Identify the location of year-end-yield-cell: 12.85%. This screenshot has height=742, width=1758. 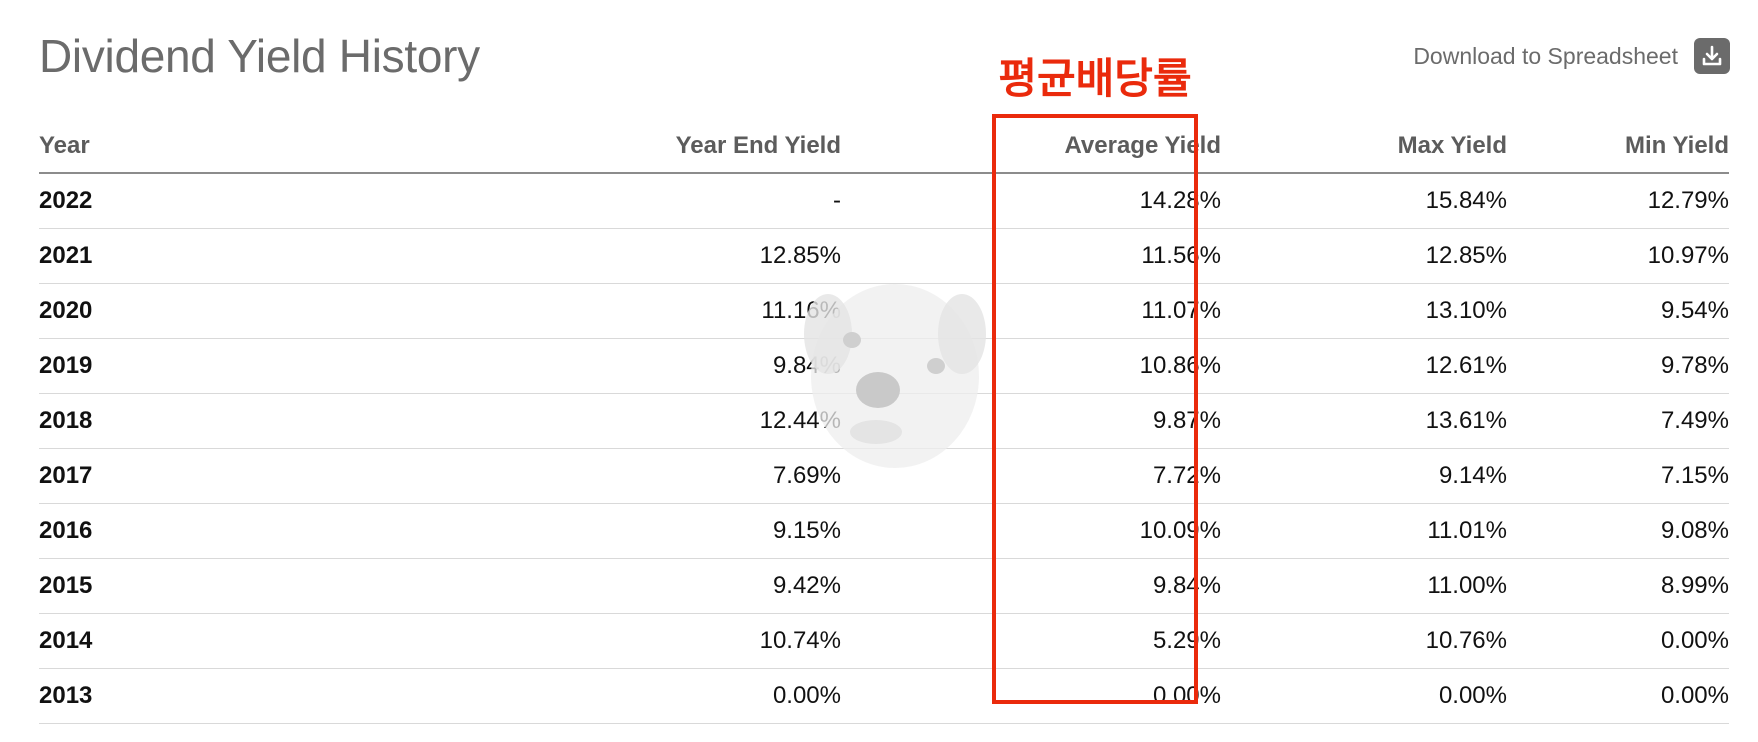
(800, 255).